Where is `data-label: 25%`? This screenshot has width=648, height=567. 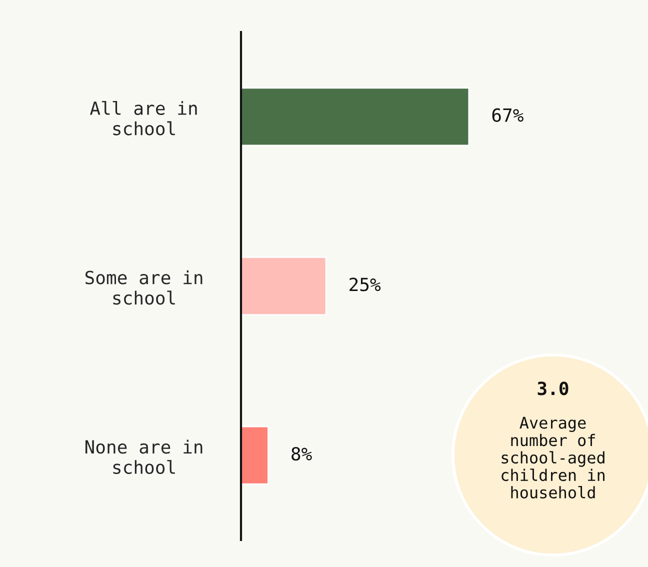
data-label: 25% is located at coordinates (365, 285).